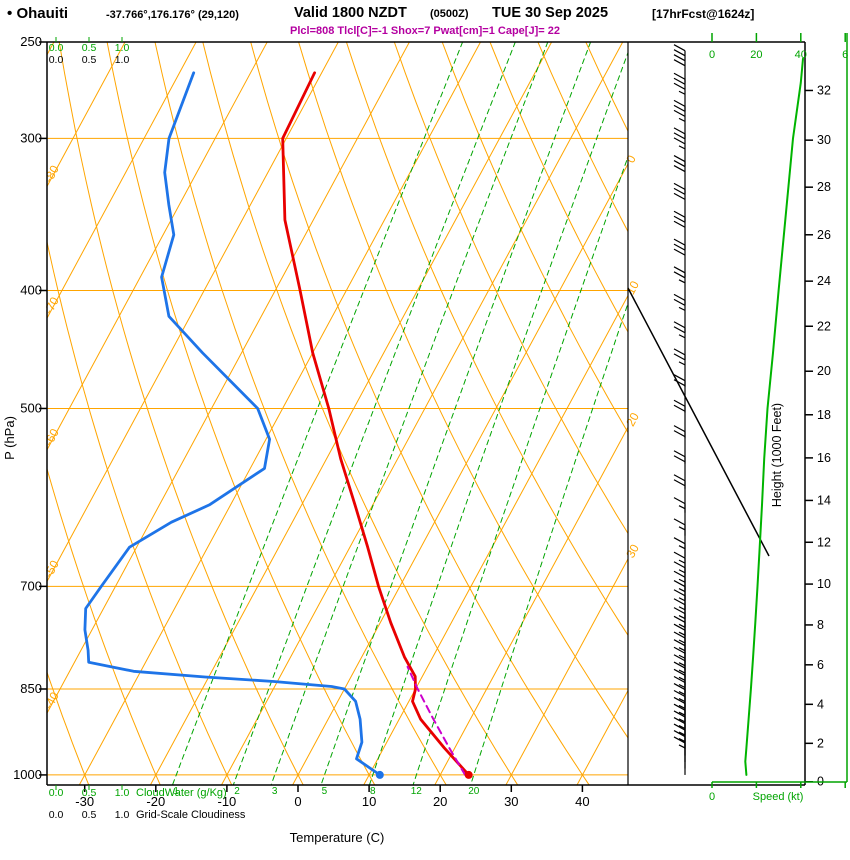 The height and width of the screenshot is (860, 850). Describe the element at coordinates (84, 801) in the screenshot. I see `svg-text: -30` at that location.